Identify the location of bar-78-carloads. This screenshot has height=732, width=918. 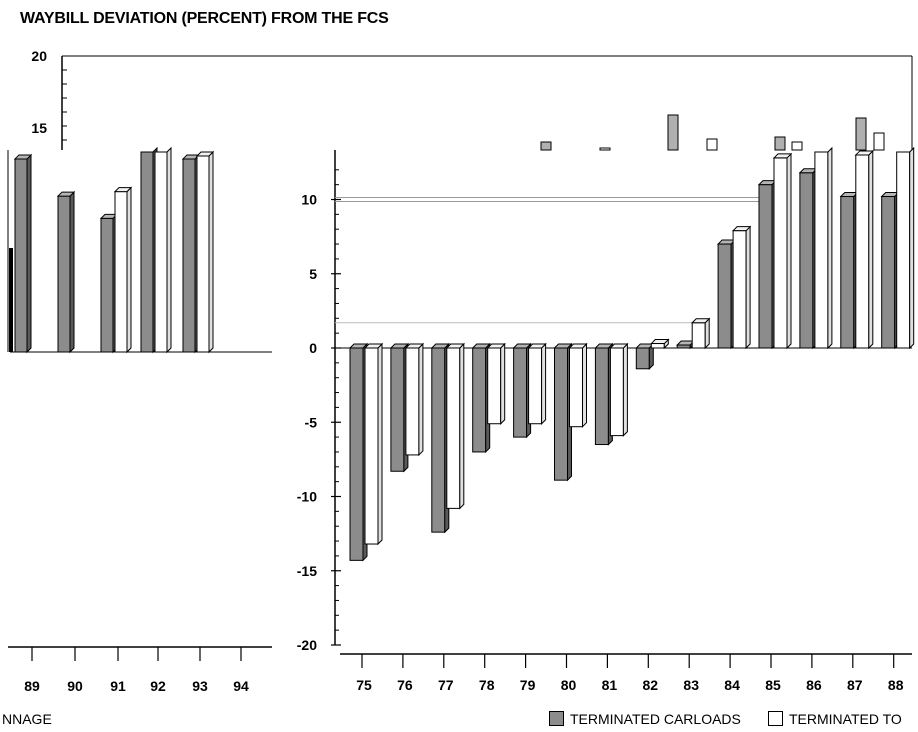
(481, 398).